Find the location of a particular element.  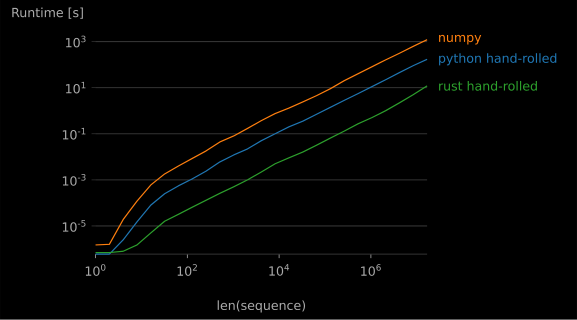

x-tick-label: 10$^{0}$ is located at coordinates (96, 270).